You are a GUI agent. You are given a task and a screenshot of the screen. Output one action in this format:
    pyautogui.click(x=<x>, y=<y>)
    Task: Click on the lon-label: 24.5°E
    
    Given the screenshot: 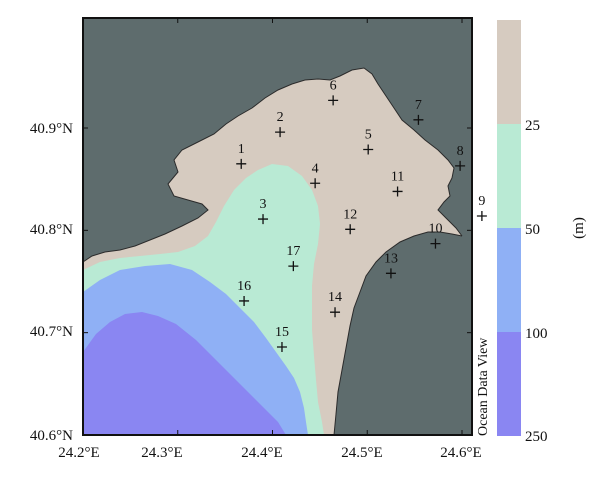 What is the action you would take?
    pyautogui.click(x=361, y=453)
    